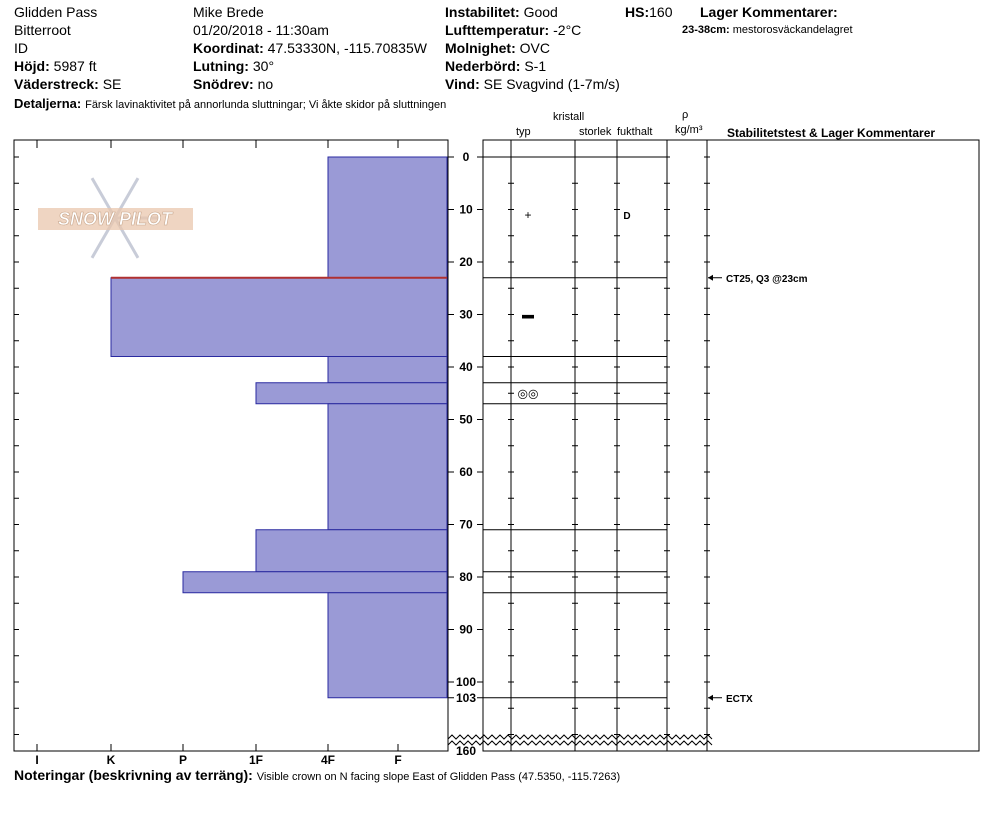 The height and width of the screenshot is (840, 994). What do you see at coordinates (769, 12) in the screenshot?
I see `layer-comments-title: Lager Kommentarer:` at bounding box center [769, 12].